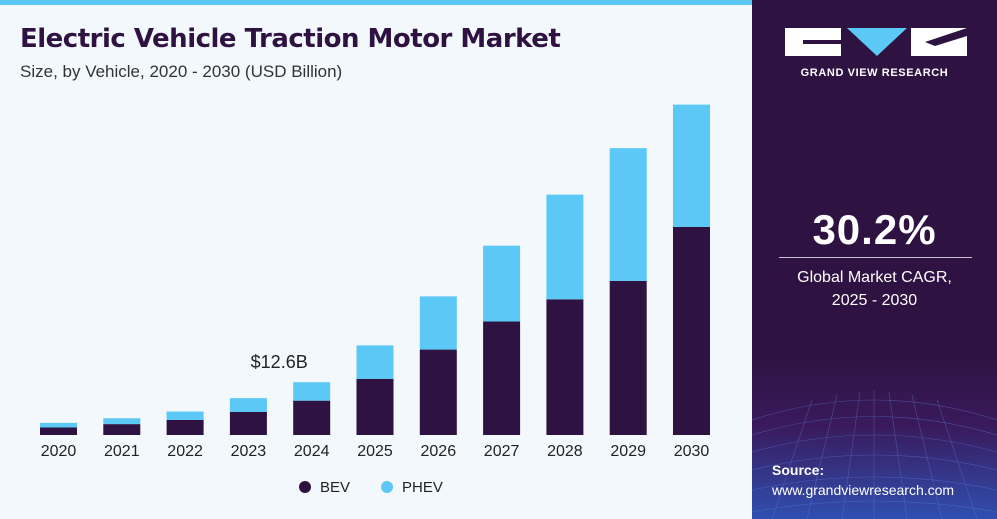 The height and width of the screenshot is (519, 997). Describe the element at coordinates (628, 214) in the screenshot. I see `bar-phev-2029` at that location.